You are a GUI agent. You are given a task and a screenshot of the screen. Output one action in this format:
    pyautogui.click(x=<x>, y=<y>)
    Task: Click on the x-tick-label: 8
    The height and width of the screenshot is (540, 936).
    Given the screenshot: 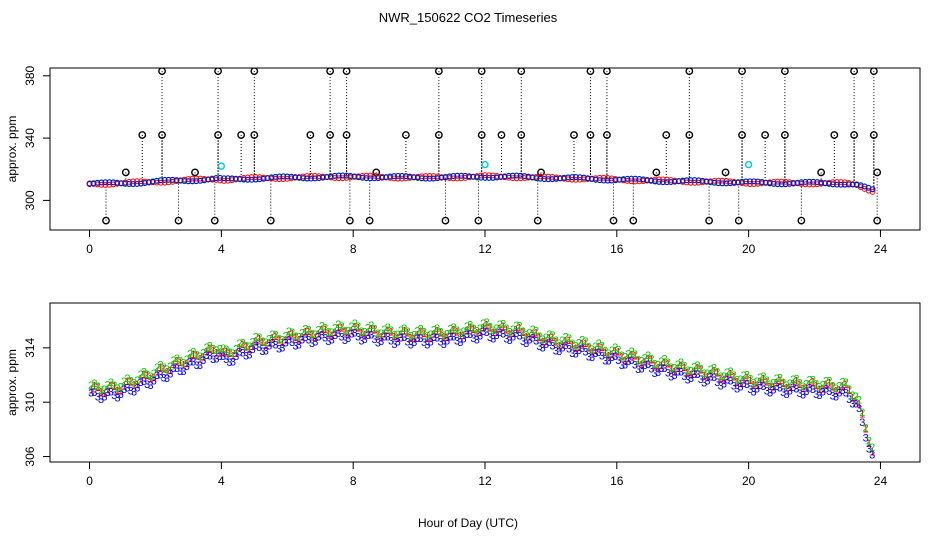 What is the action you would take?
    pyautogui.click(x=353, y=249)
    